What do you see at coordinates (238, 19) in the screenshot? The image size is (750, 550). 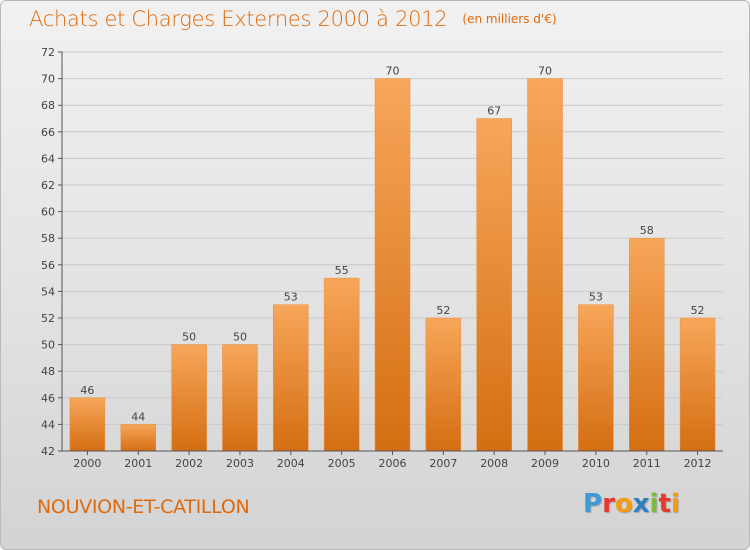 I see `chart-title: Achats et Charges Externes 2000 à 2012` at bounding box center [238, 19].